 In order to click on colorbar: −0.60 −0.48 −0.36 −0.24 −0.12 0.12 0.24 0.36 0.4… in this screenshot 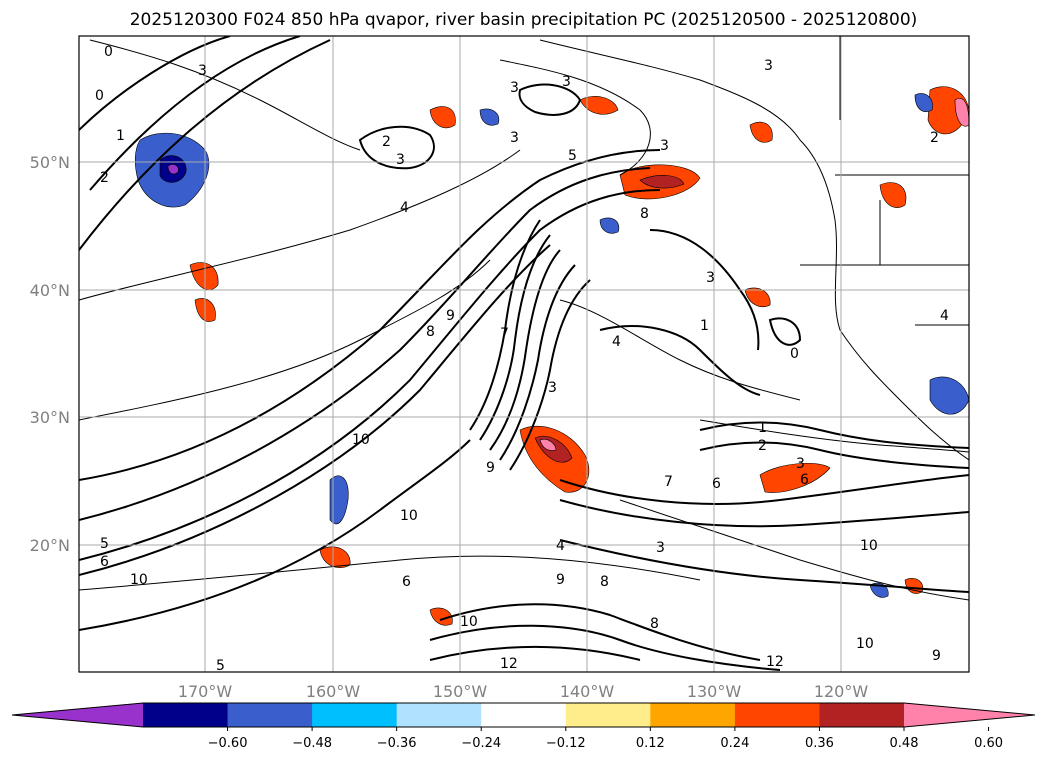, I will do `click(523, 726)`.